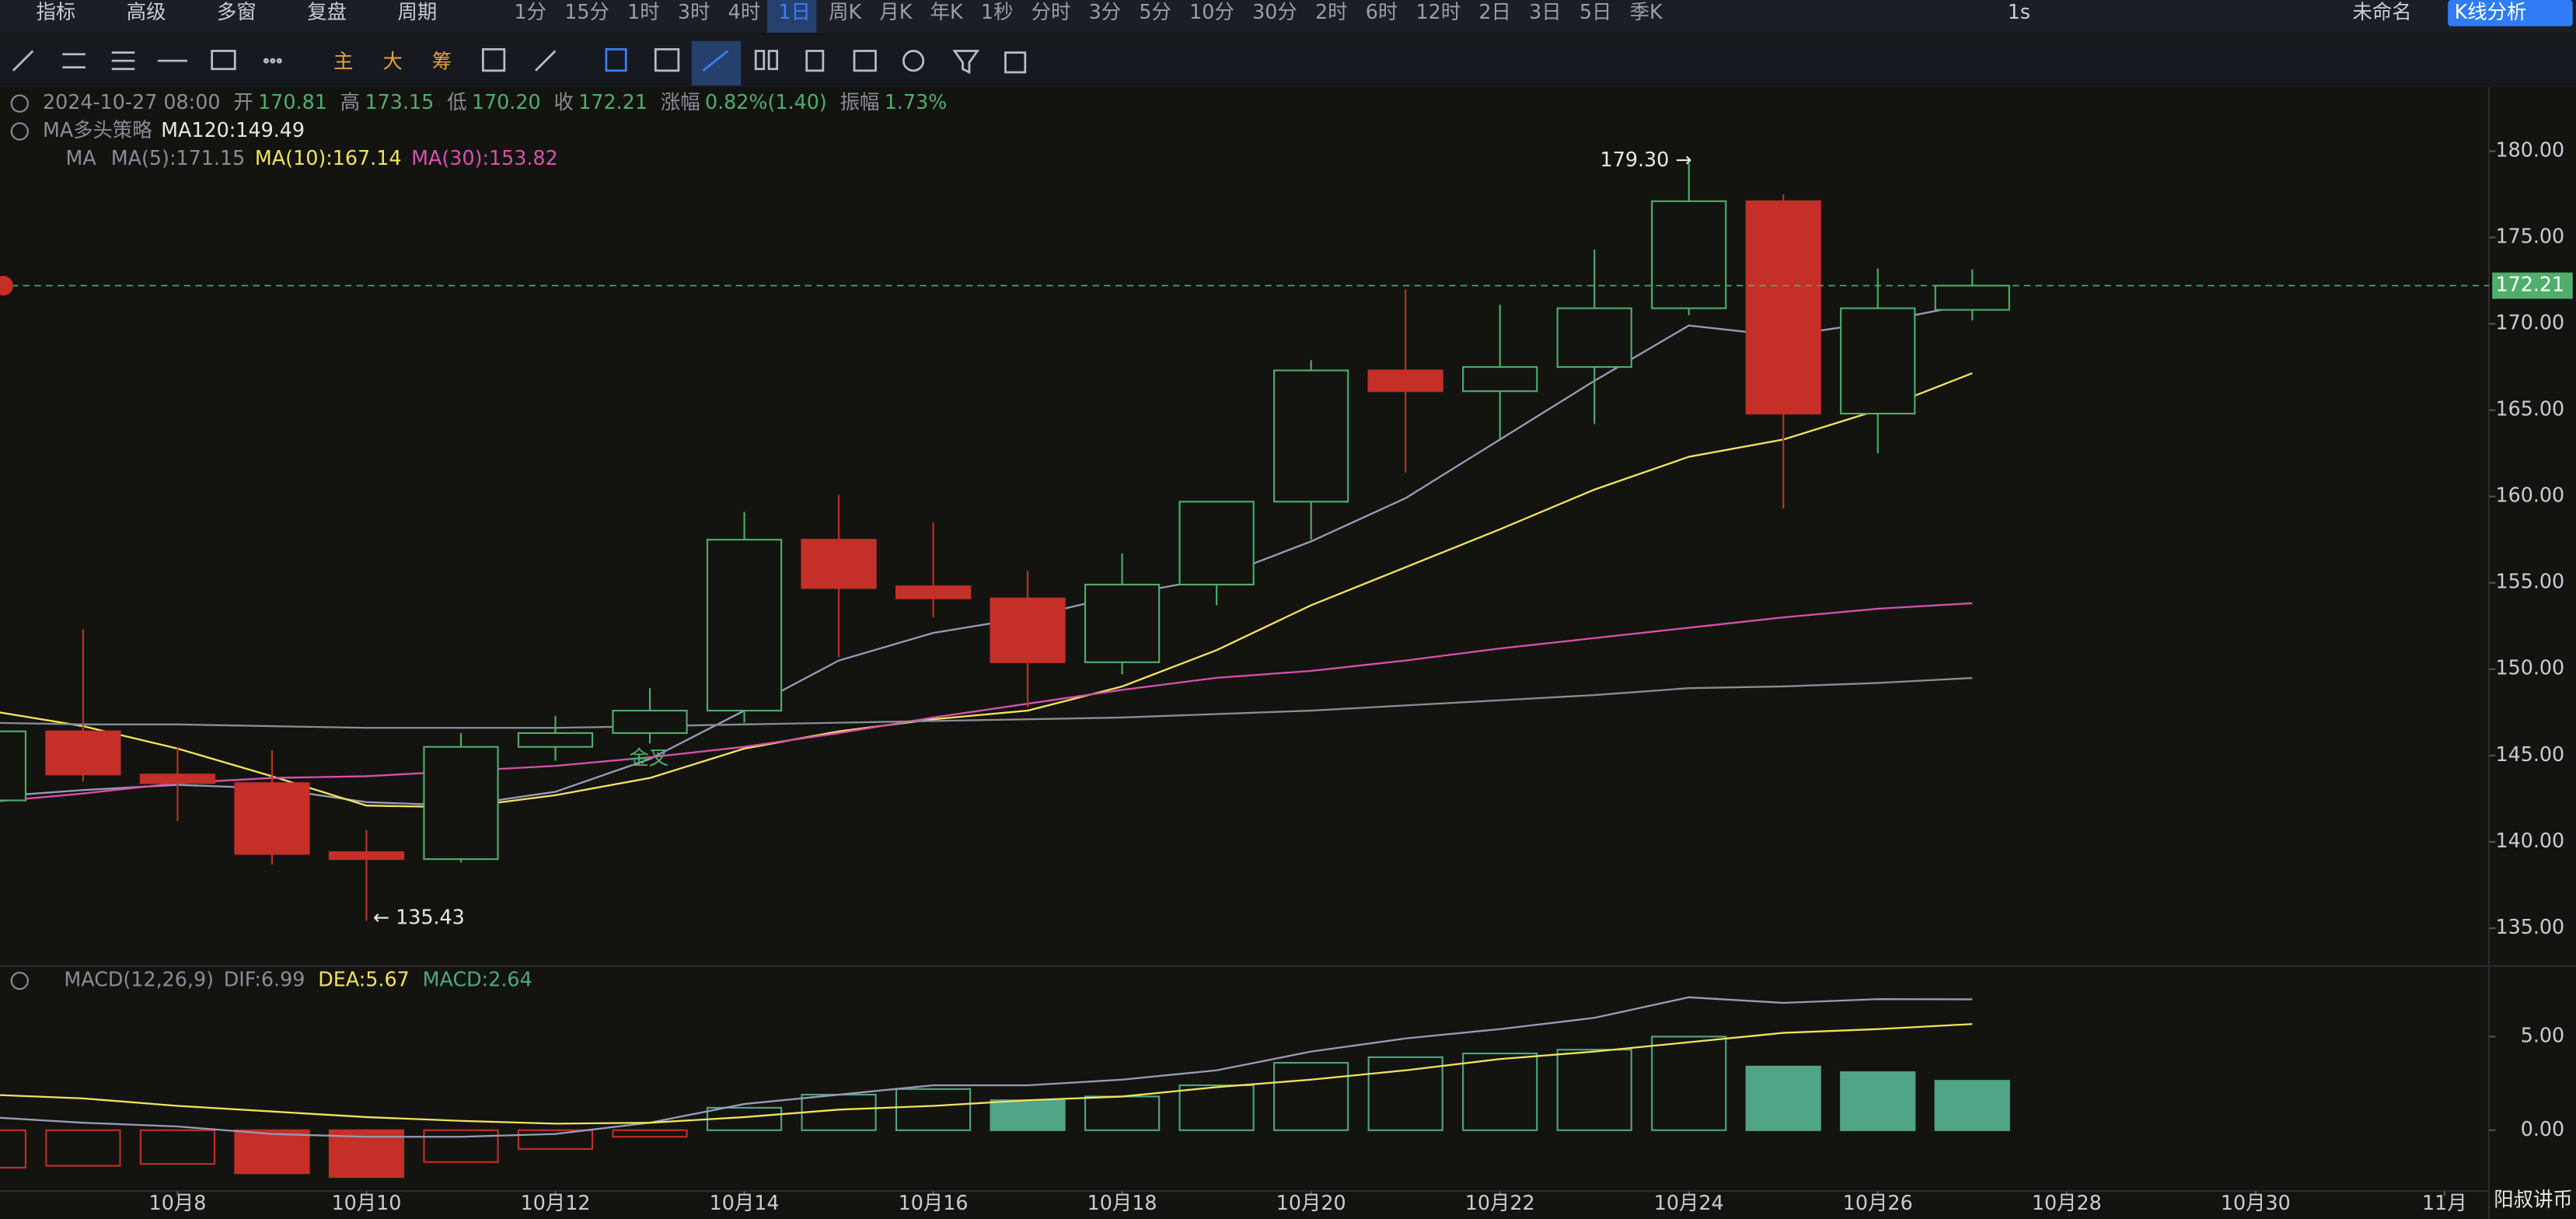  Describe the element at coordinates (1646, 159) in the screenshot. I see `annotation: 179.30 →` at that location.